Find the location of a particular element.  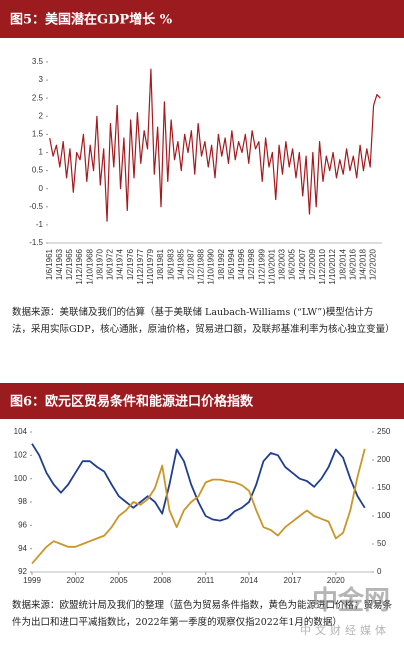

y2-tick-label: 0 is located at coordinates (379, 571).